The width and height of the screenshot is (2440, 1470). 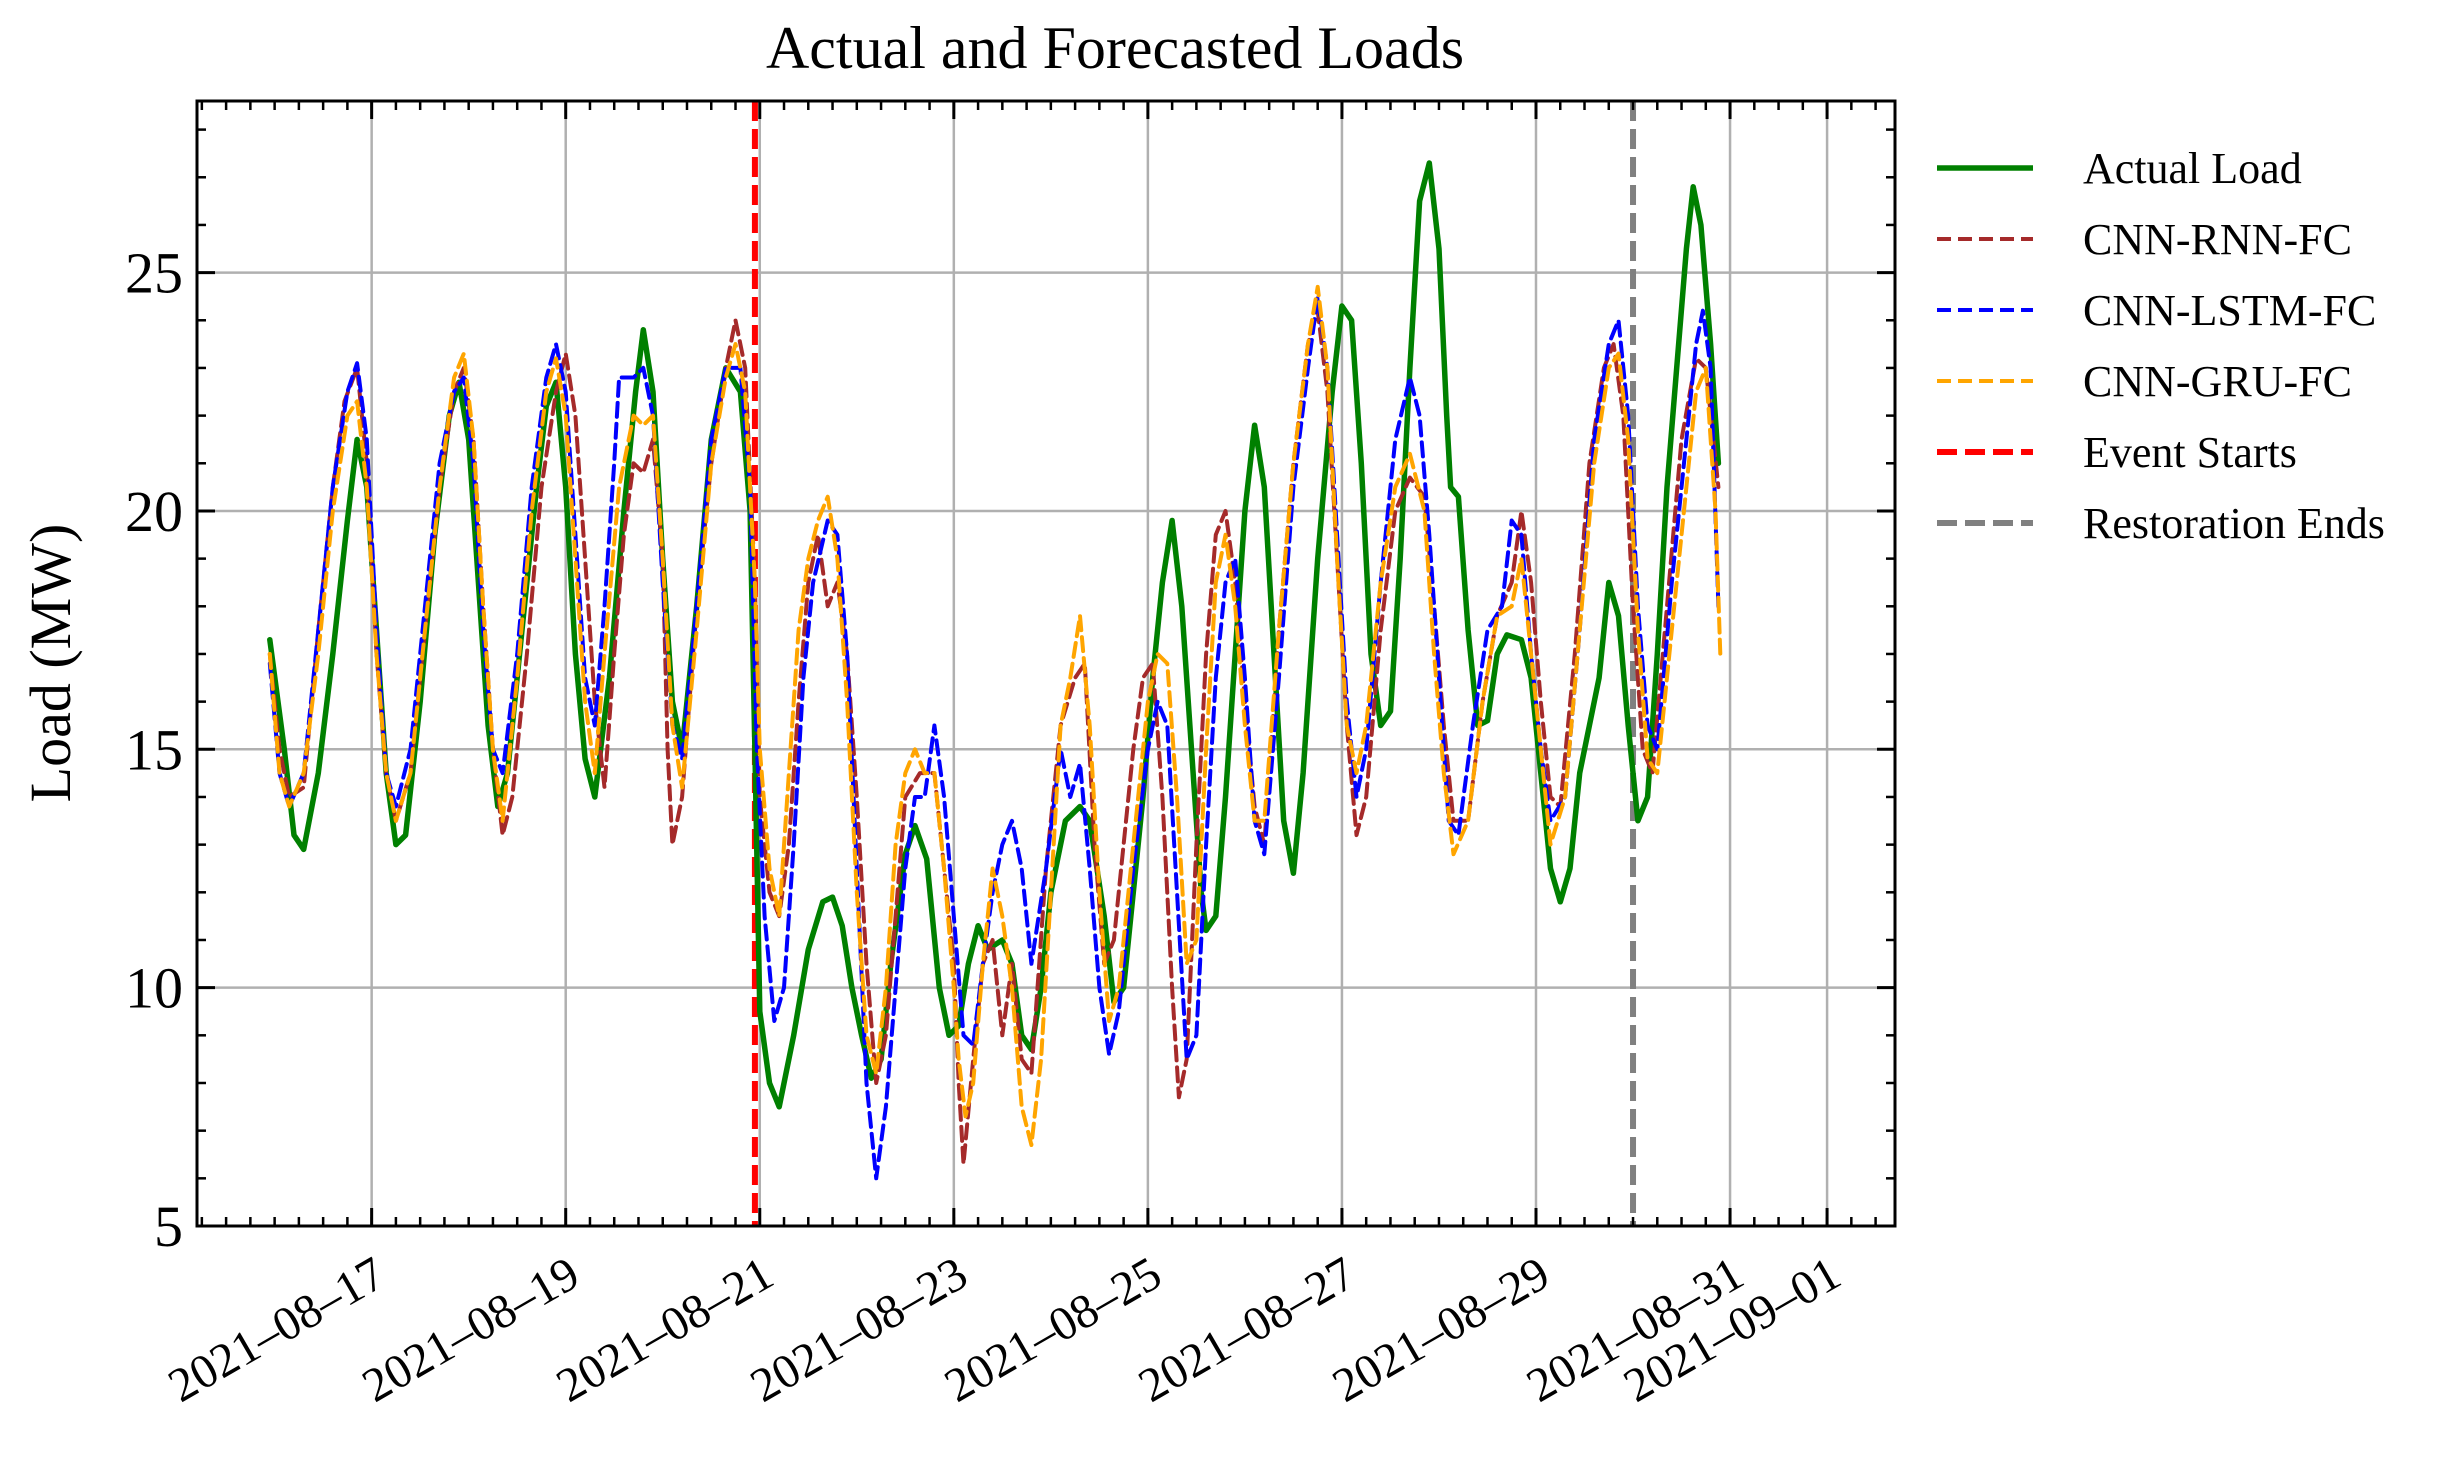 What do you see at coordinates (1441, 1330) in the screenshot?
I see `x-tick-label-6: 2021‒08‒29` at bounding box center [1441, 1330].